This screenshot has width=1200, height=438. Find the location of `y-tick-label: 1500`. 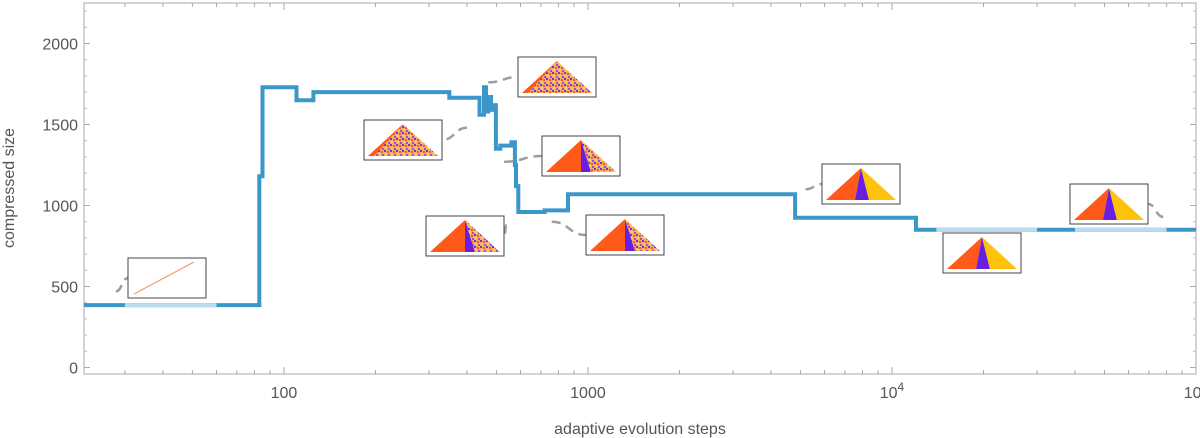

y-tick-label: 1500 is located at coordinates (60, 126).